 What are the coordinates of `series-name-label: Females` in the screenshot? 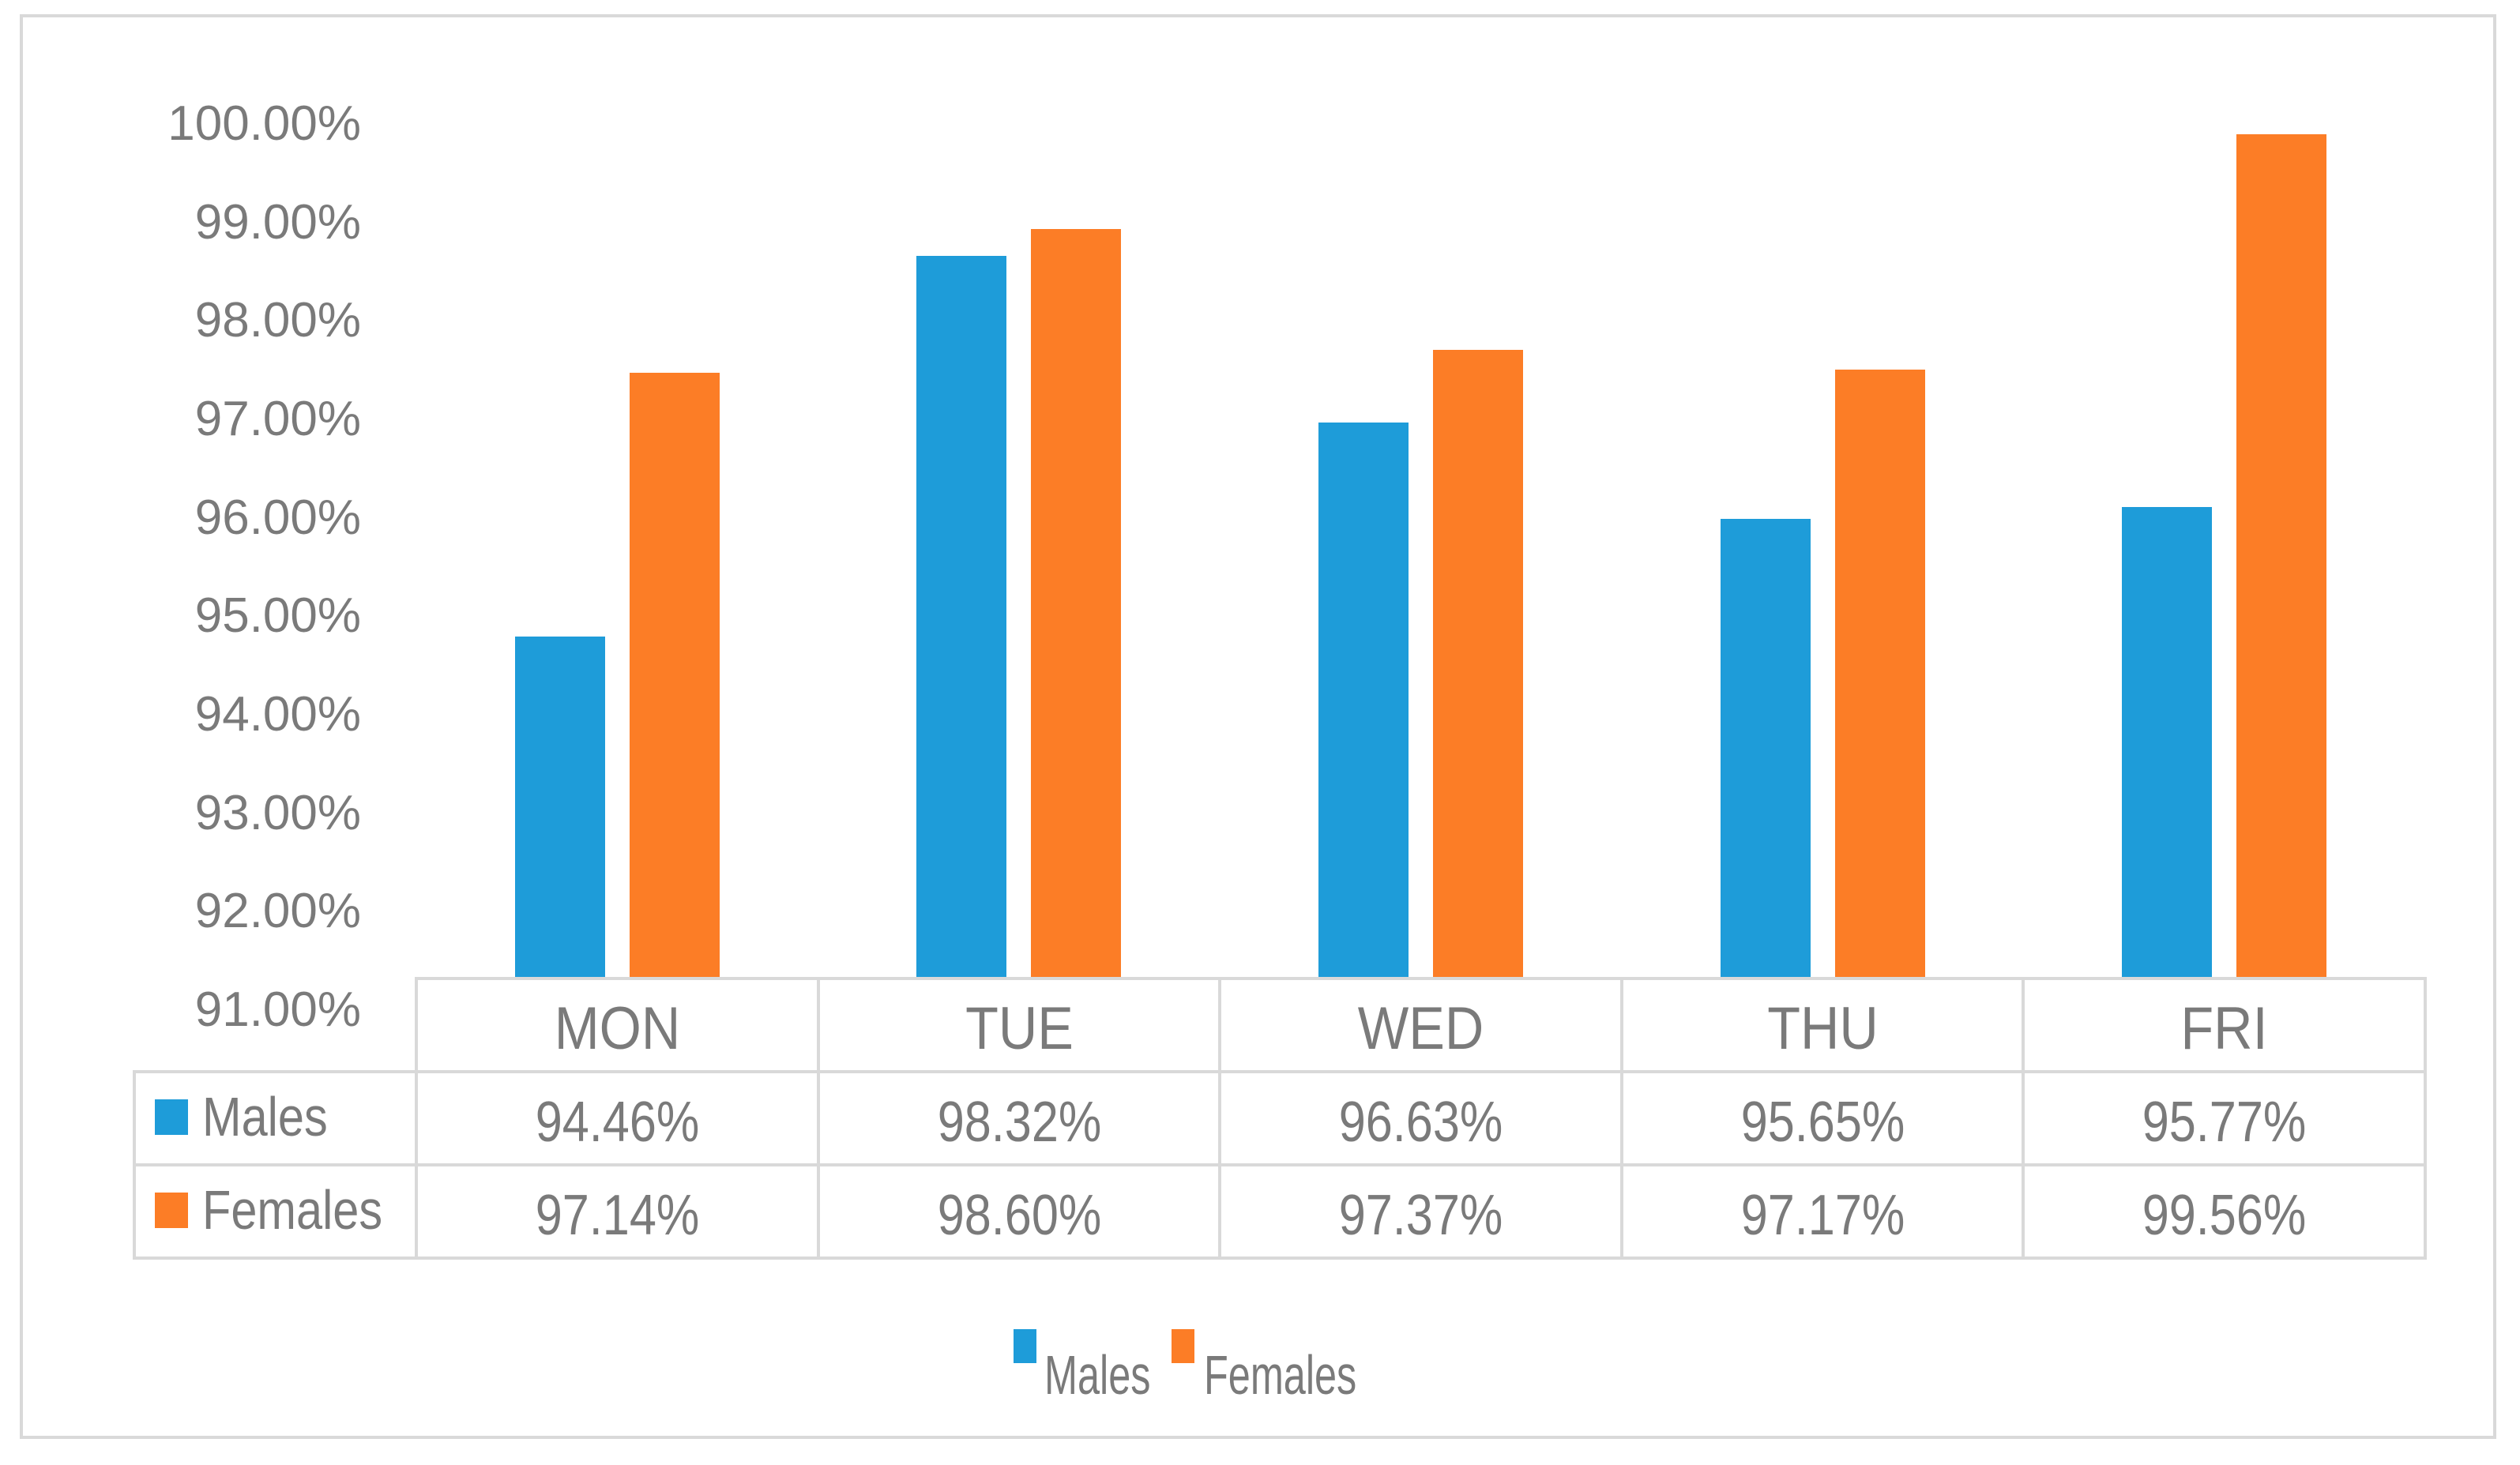 It's located at (292, 1210).